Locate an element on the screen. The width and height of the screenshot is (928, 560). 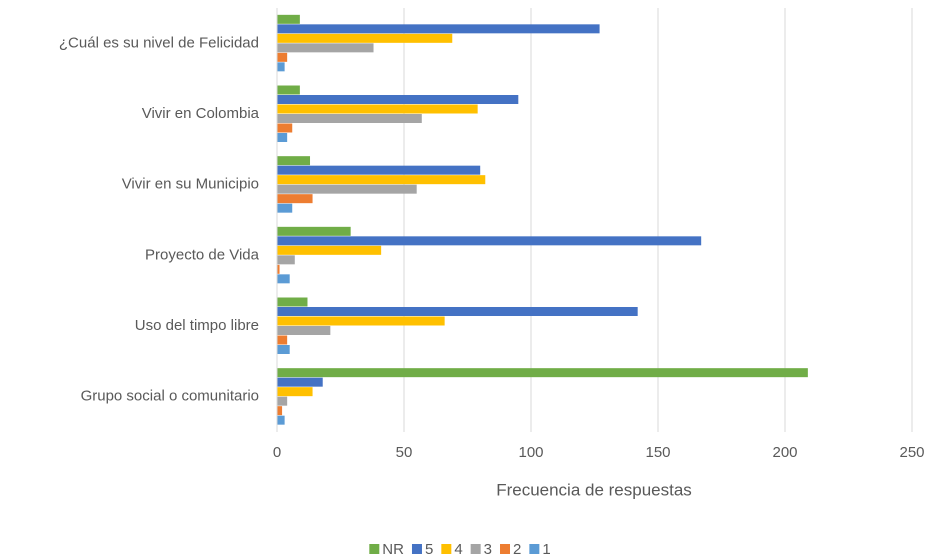
x-tick-label: 100 is located at coordinates (530, 452).